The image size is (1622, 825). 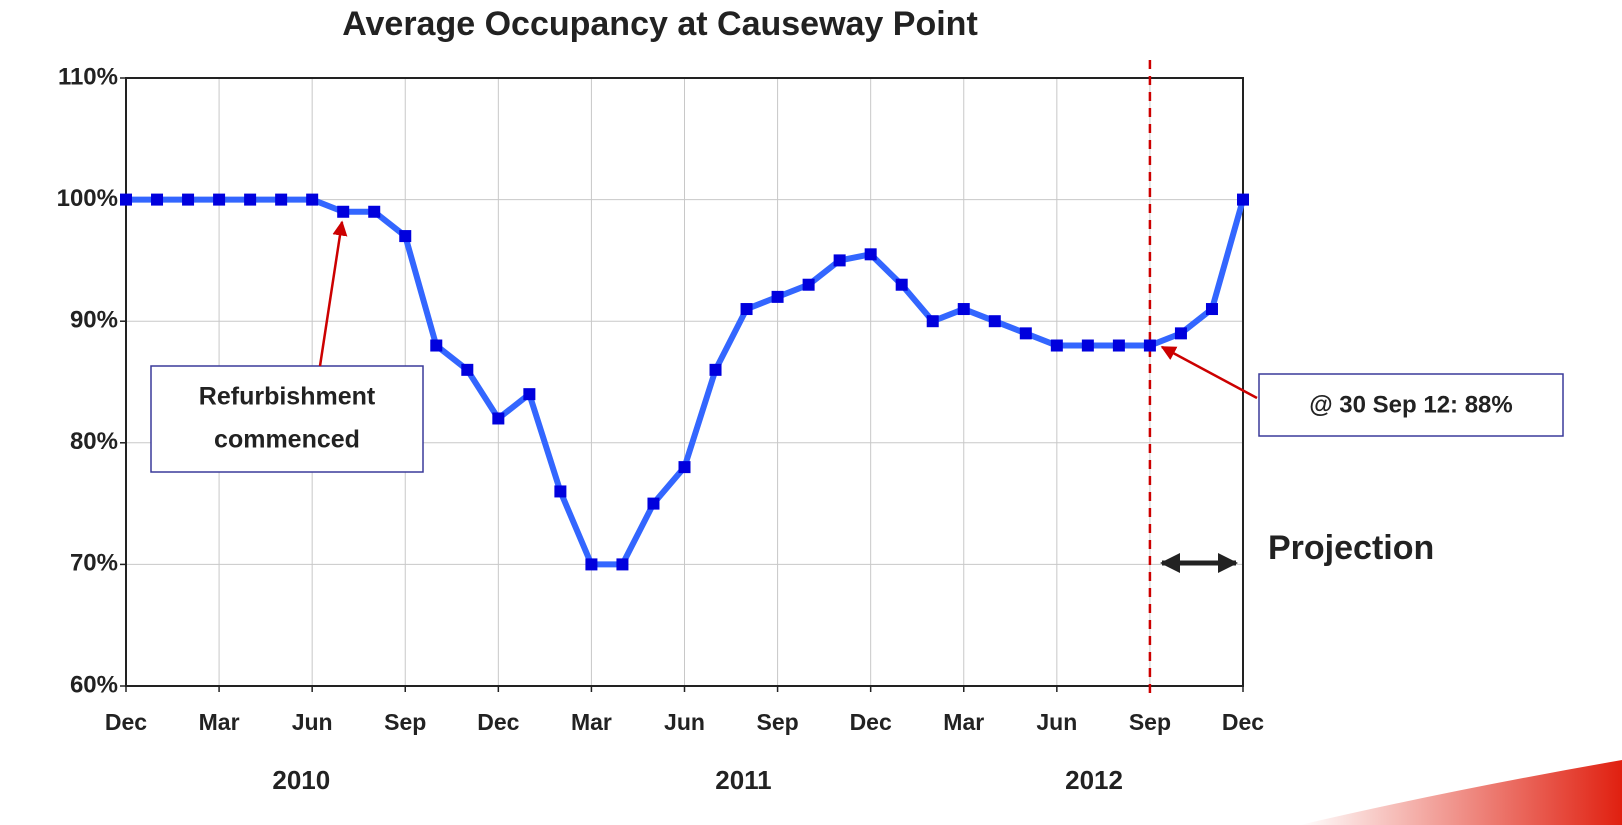 What do you see at coordinates (94, 320) in the screenshot?
I see `y-tick-label: 90%` at bounding box center [94, 320].